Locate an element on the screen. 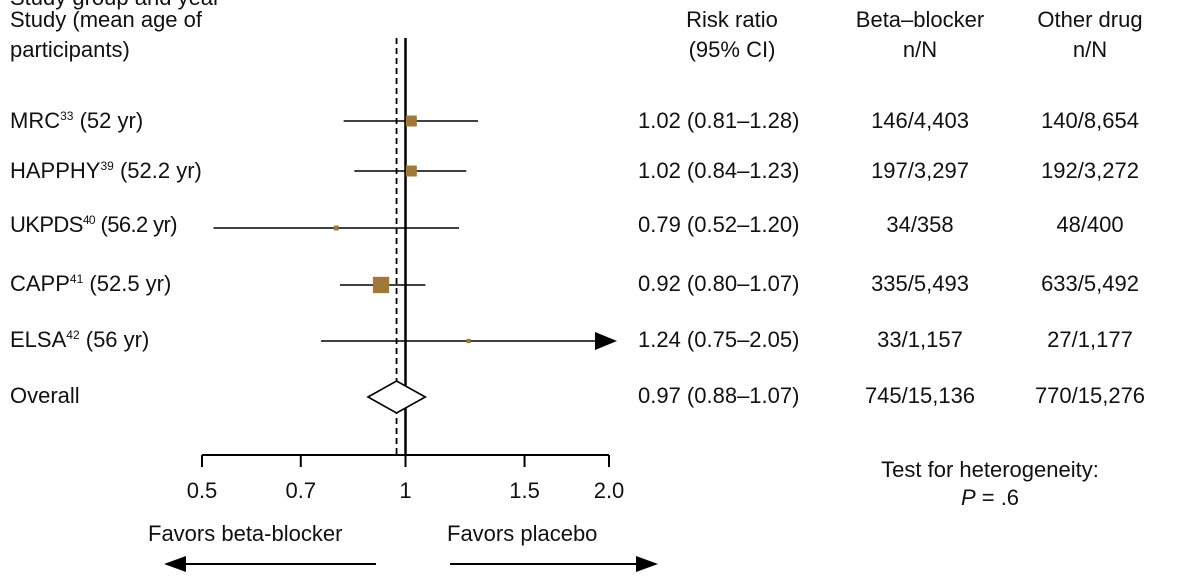 This screenshot has height=577, width=1181. cropped-title: Study group and year is located at coordinates (115, 6).